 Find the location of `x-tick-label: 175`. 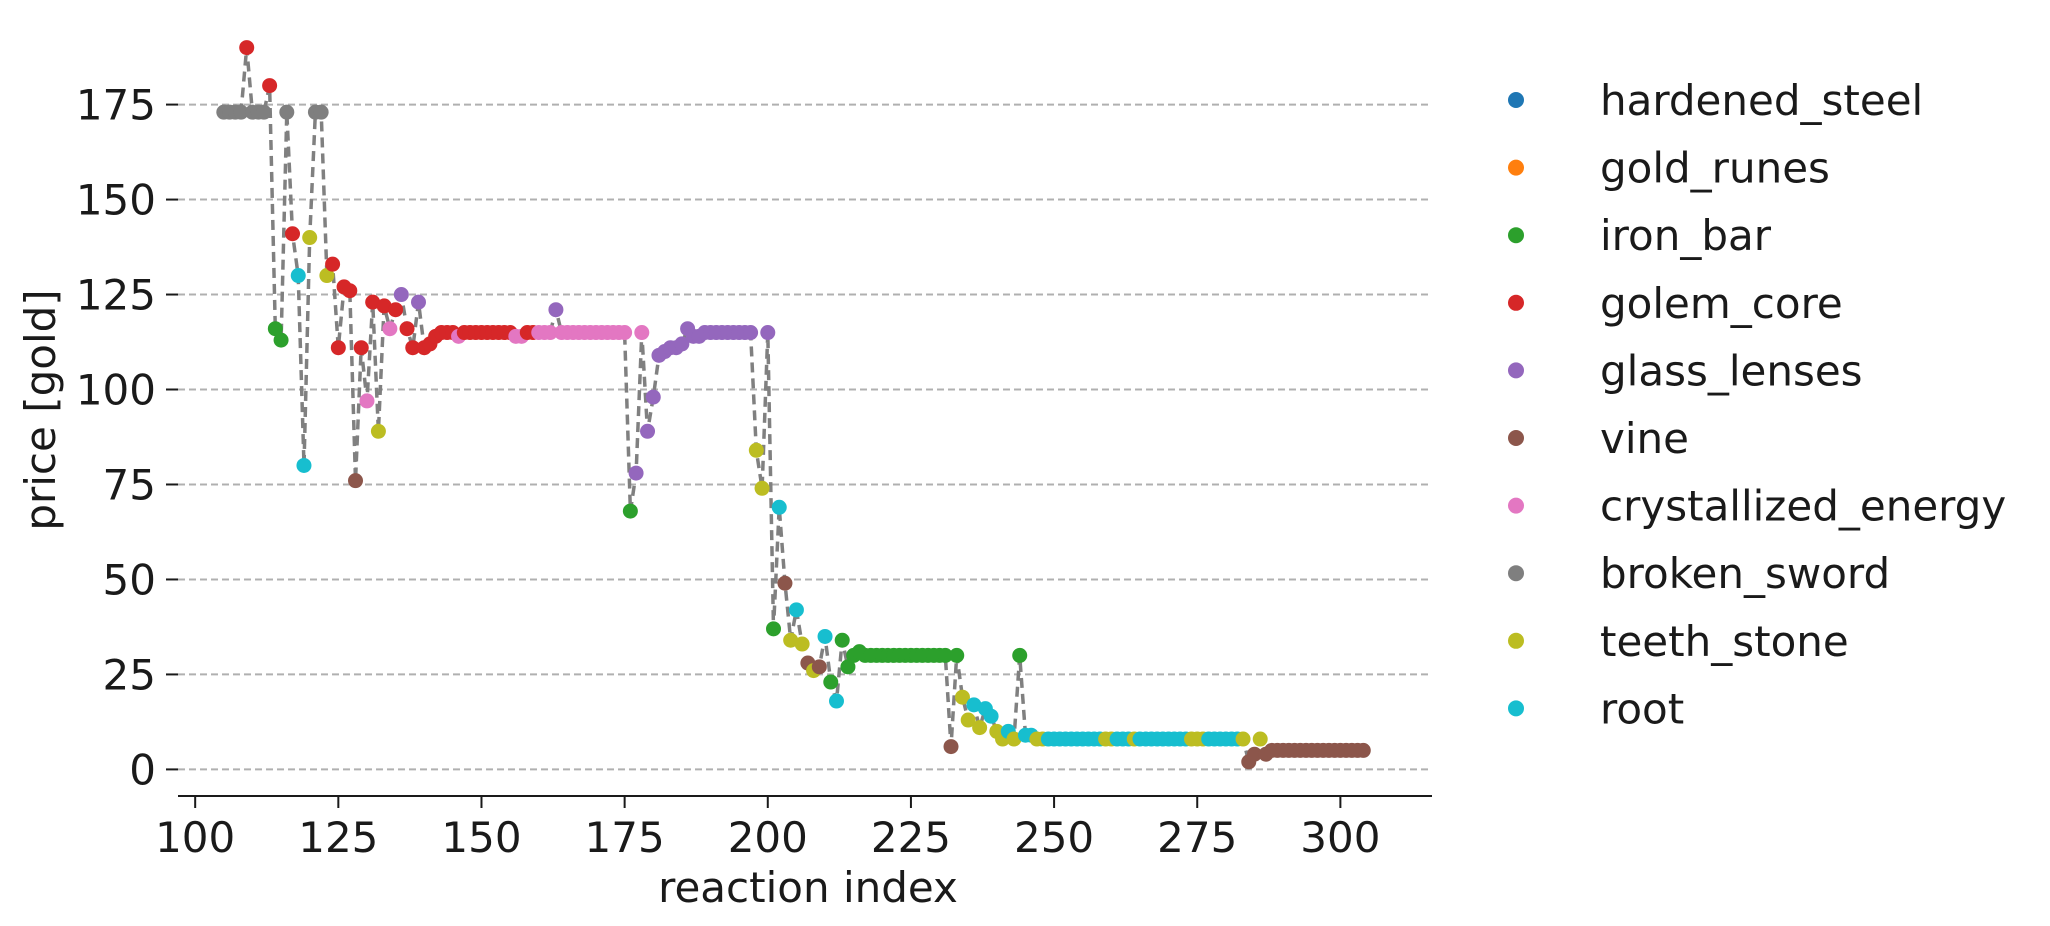

x-tick-label: 175 is located at coordinates (625, 837).